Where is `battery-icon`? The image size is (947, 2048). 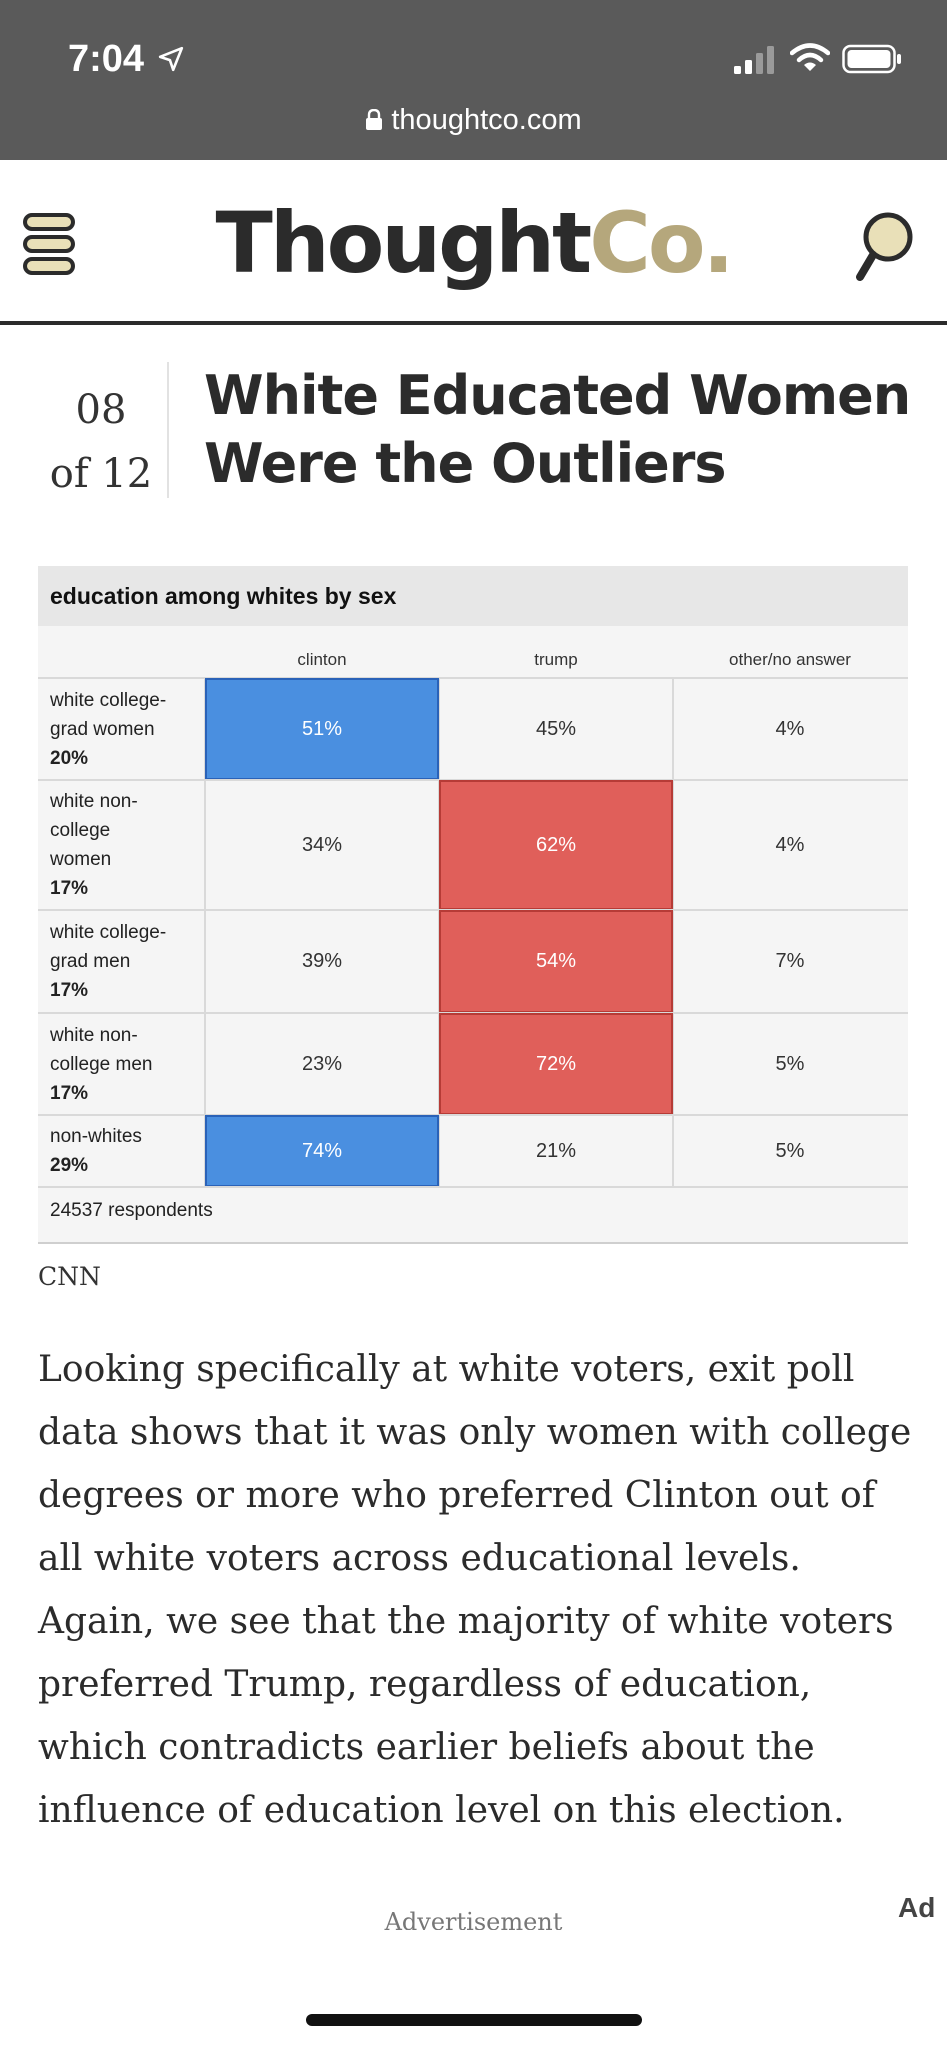
battery-icon is located at coordinates (871, 59).